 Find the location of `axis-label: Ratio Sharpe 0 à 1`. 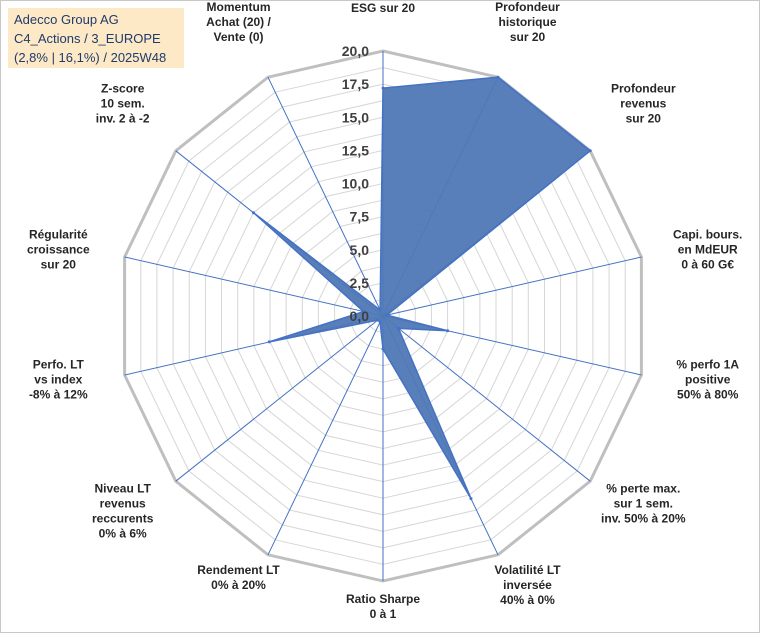

axis-label: Ratio Sharpe 0 à 1 is located at coordinates (383, 606).